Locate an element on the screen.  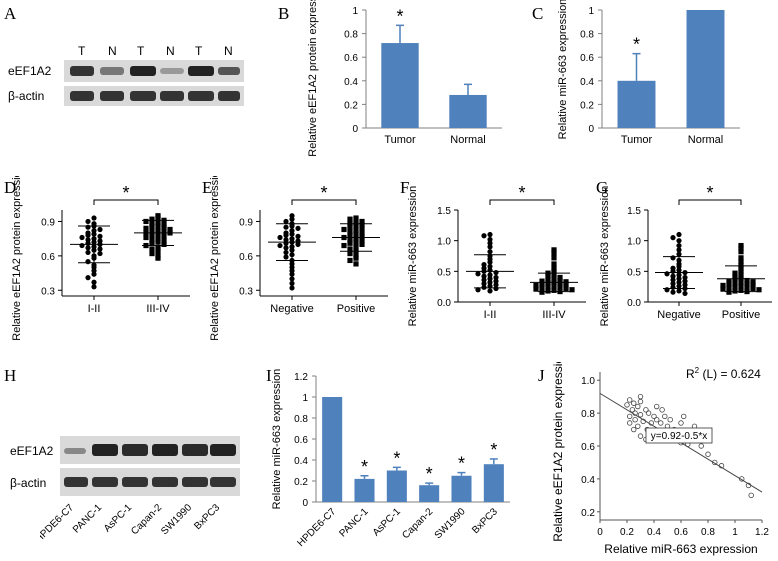
x-tick-label: I-II is located at coordinates (94, 309).